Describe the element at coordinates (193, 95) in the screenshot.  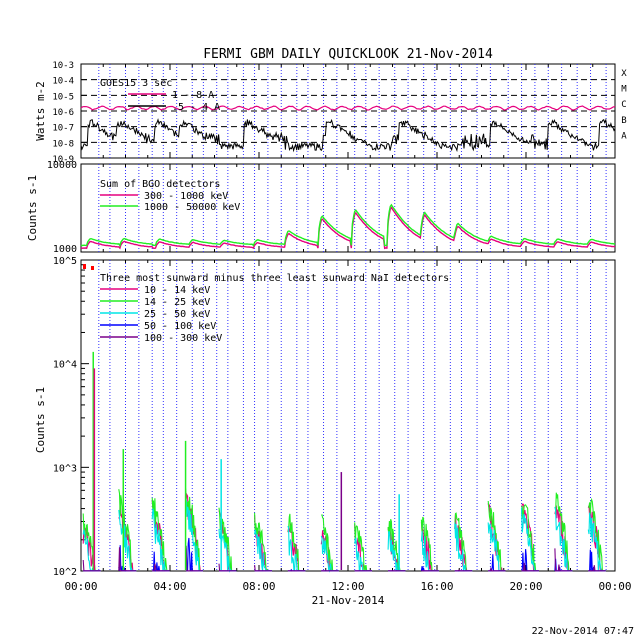
I see `goes-legend-label: 1 - 8 A` at that location.